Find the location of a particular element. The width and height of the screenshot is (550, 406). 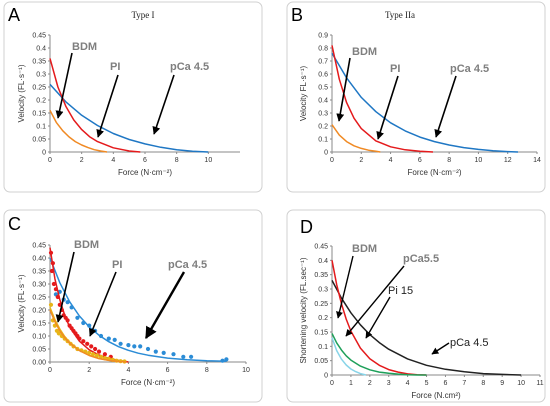

panel-b-y-tick-label: 0.9 is located at coordinates (323, 36).